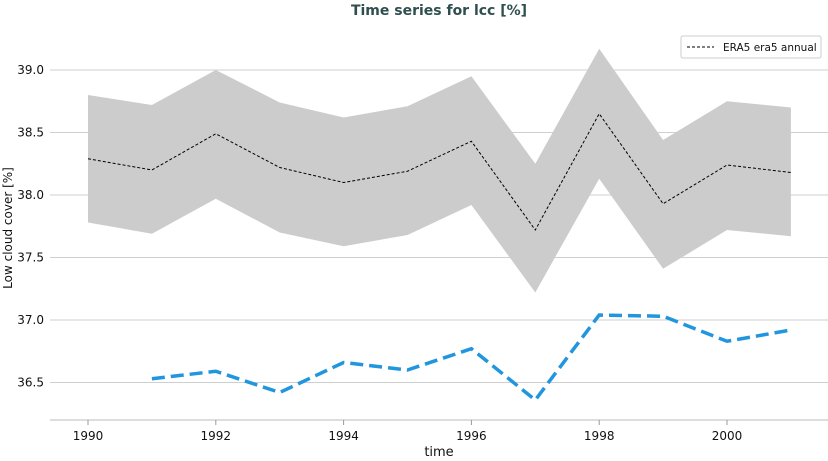  I want to click on x-tick-label: 1996, so click(471, 436).